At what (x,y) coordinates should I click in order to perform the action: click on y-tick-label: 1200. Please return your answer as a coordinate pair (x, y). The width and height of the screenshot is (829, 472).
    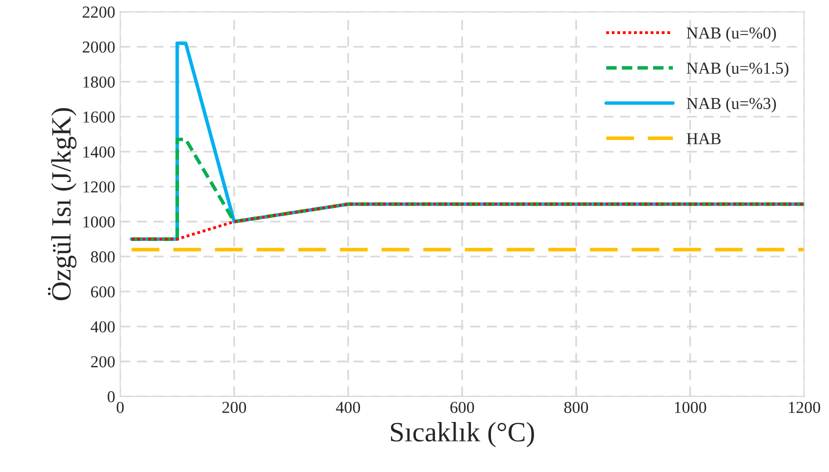
    Looking at the image, I should click on (99, 187).